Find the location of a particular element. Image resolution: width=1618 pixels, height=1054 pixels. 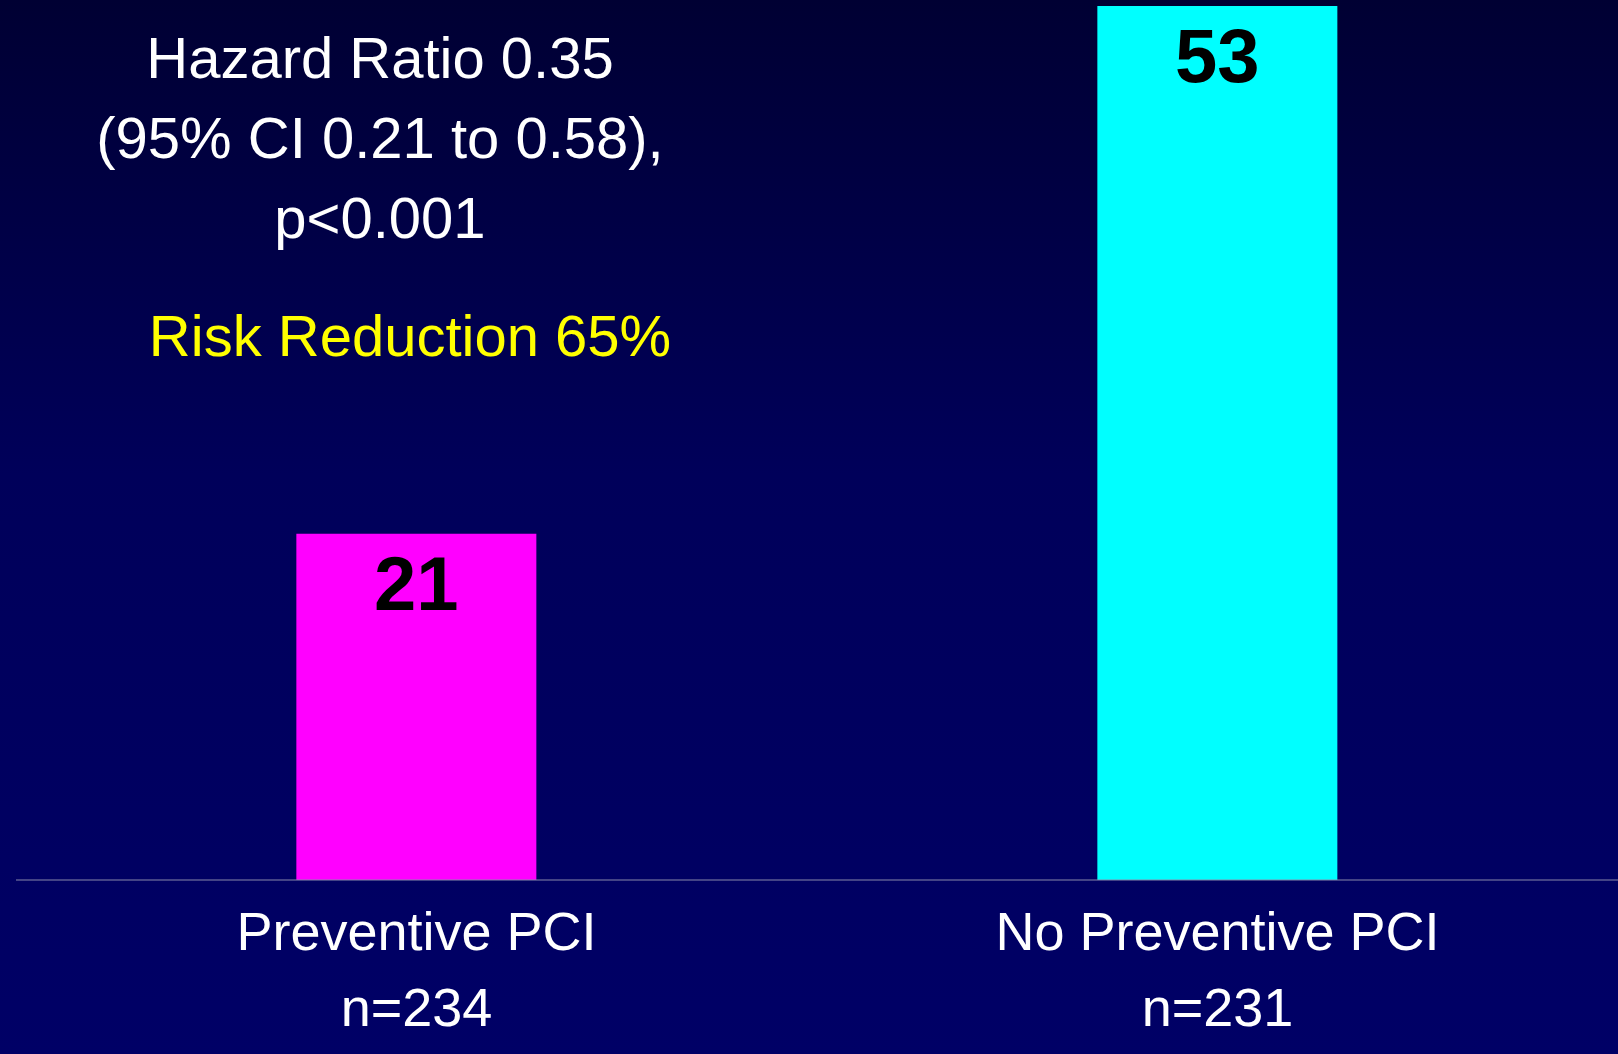

annotation: Hazard Ratio 0.35 (95% CI 0.21 to 0.58), p<0.001 is located at coordinates (380, 138).